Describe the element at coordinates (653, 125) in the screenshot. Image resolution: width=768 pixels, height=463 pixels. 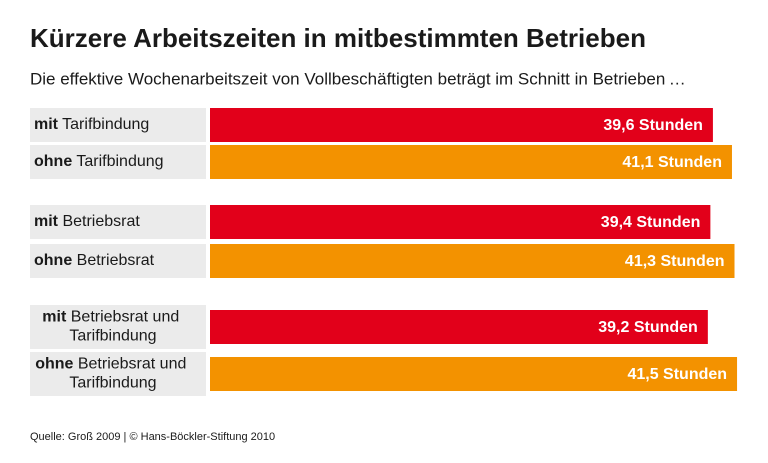
I see `value-label: 39,6 Stunden` at that location.